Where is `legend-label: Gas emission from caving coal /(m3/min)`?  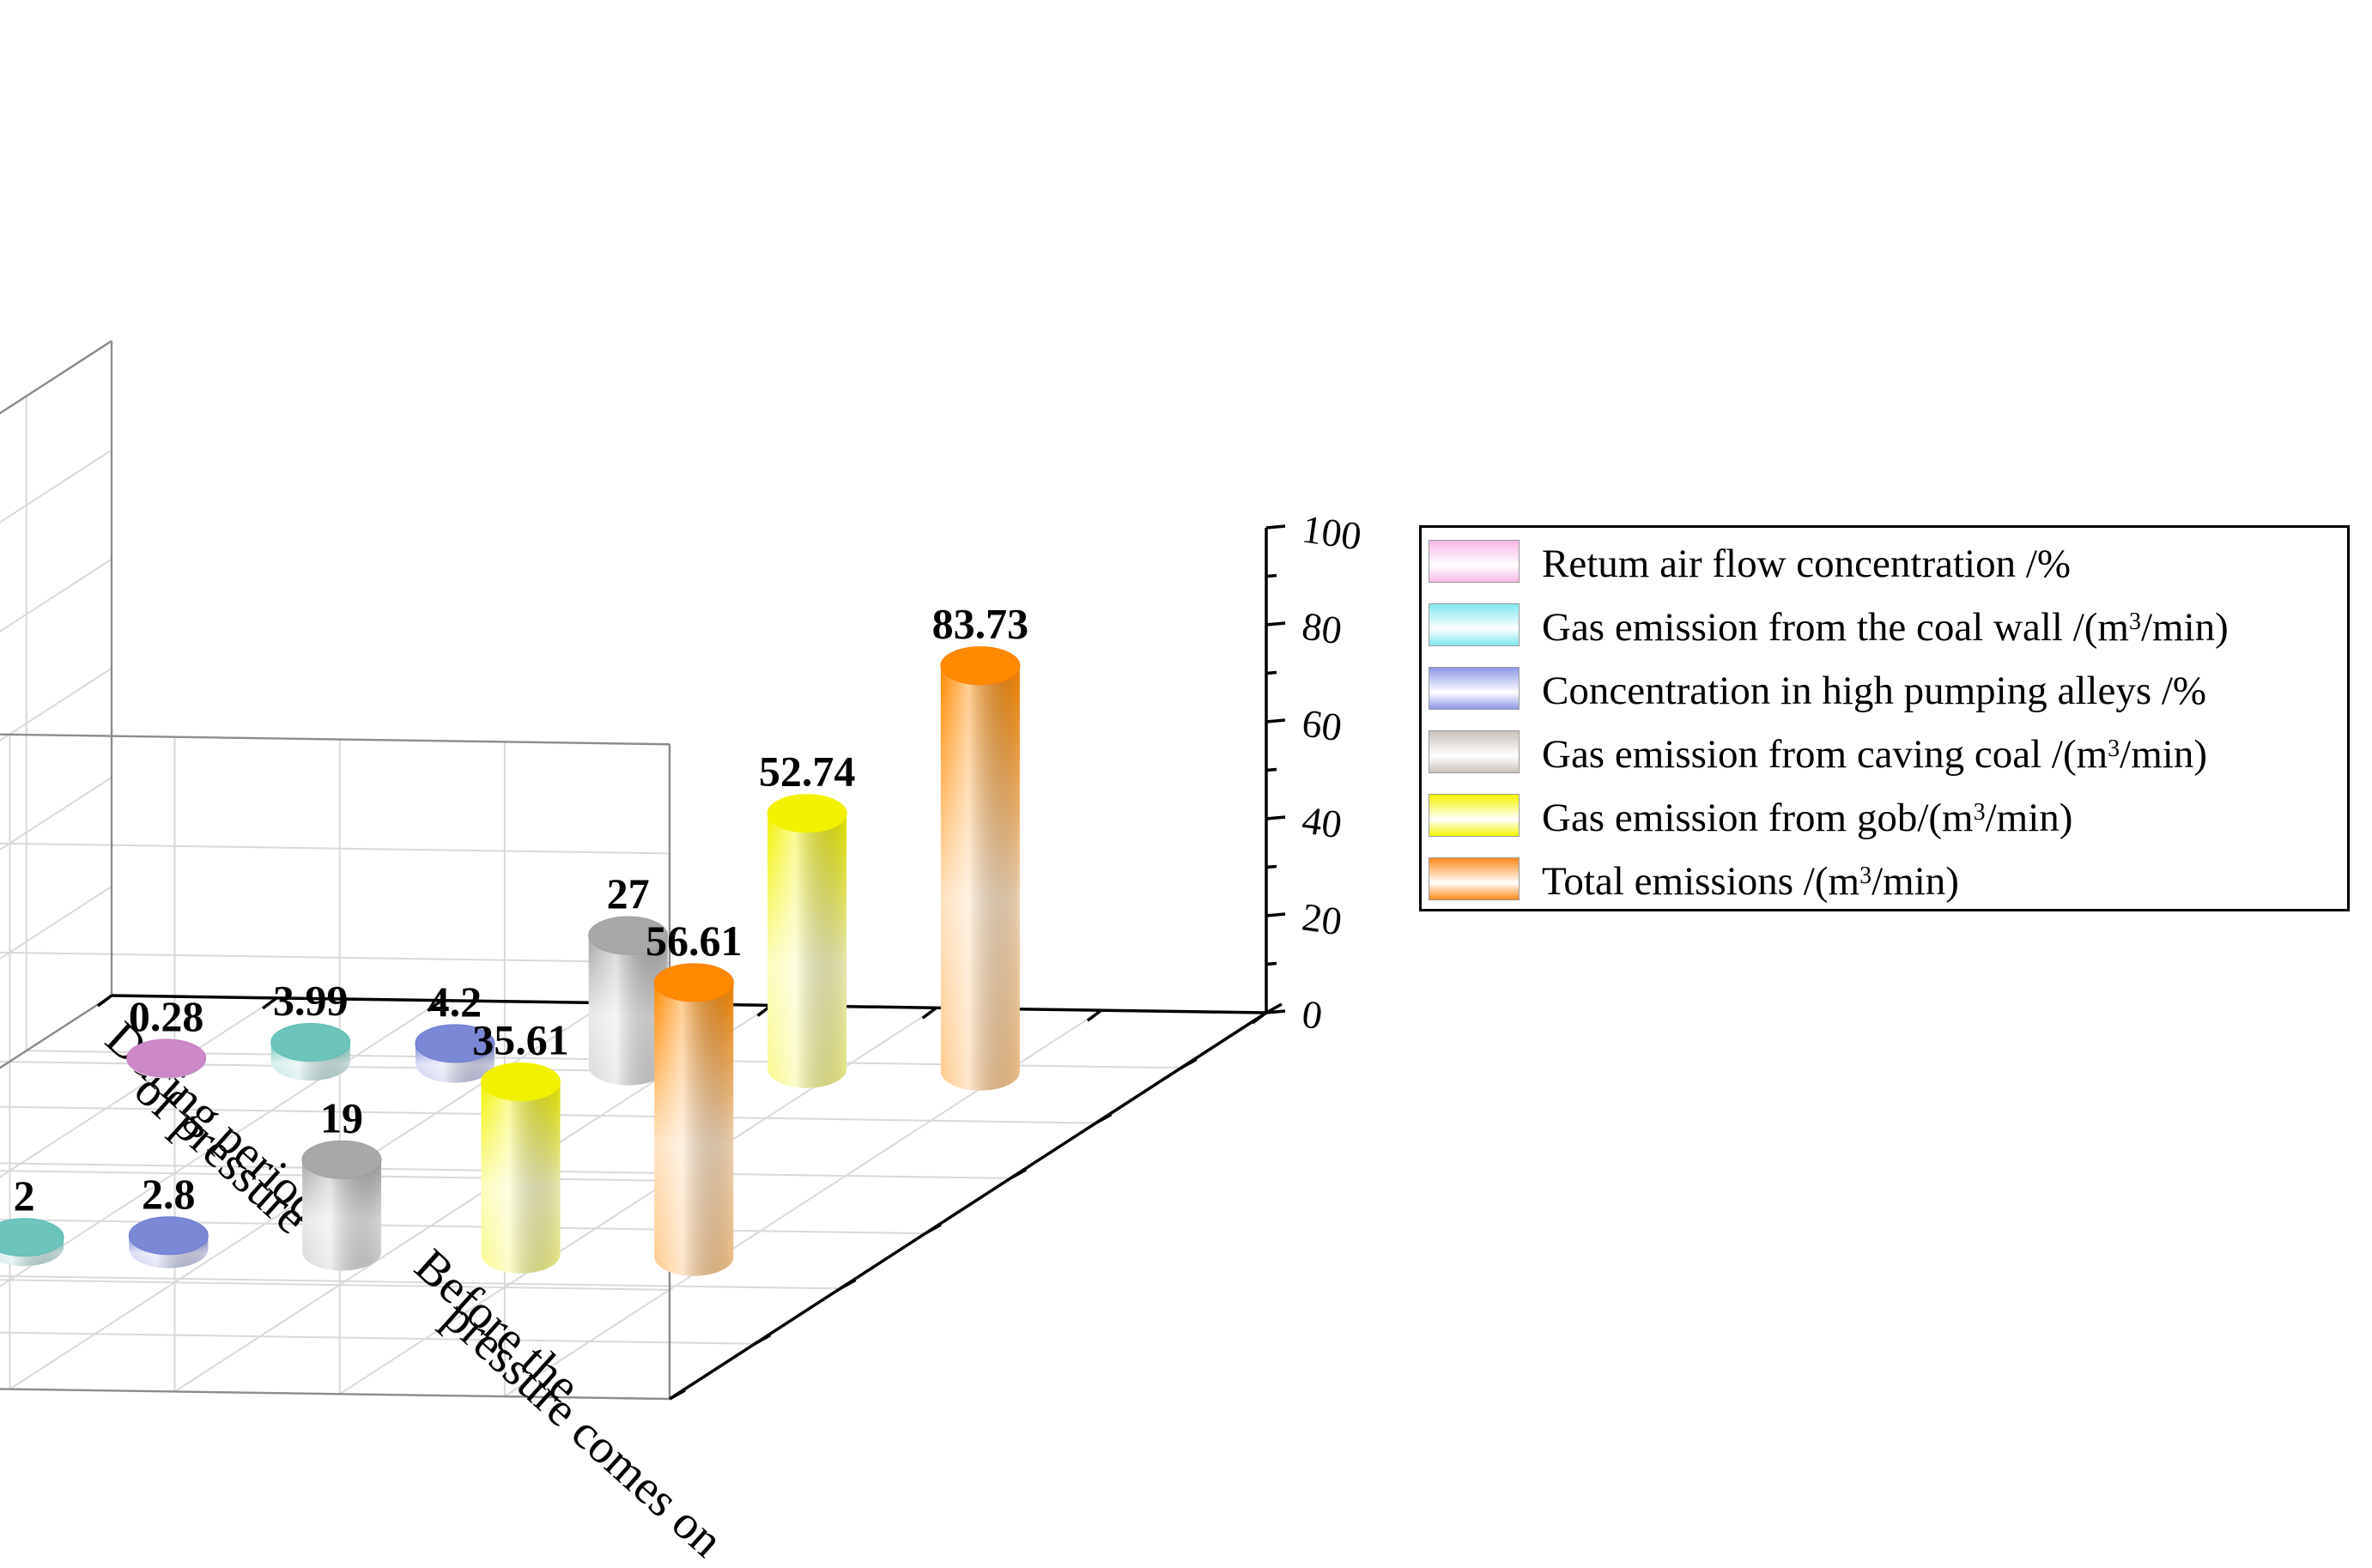 legend-label: Gas emission from caving coal /(m3/min) is located at coordinates (1875, 754).